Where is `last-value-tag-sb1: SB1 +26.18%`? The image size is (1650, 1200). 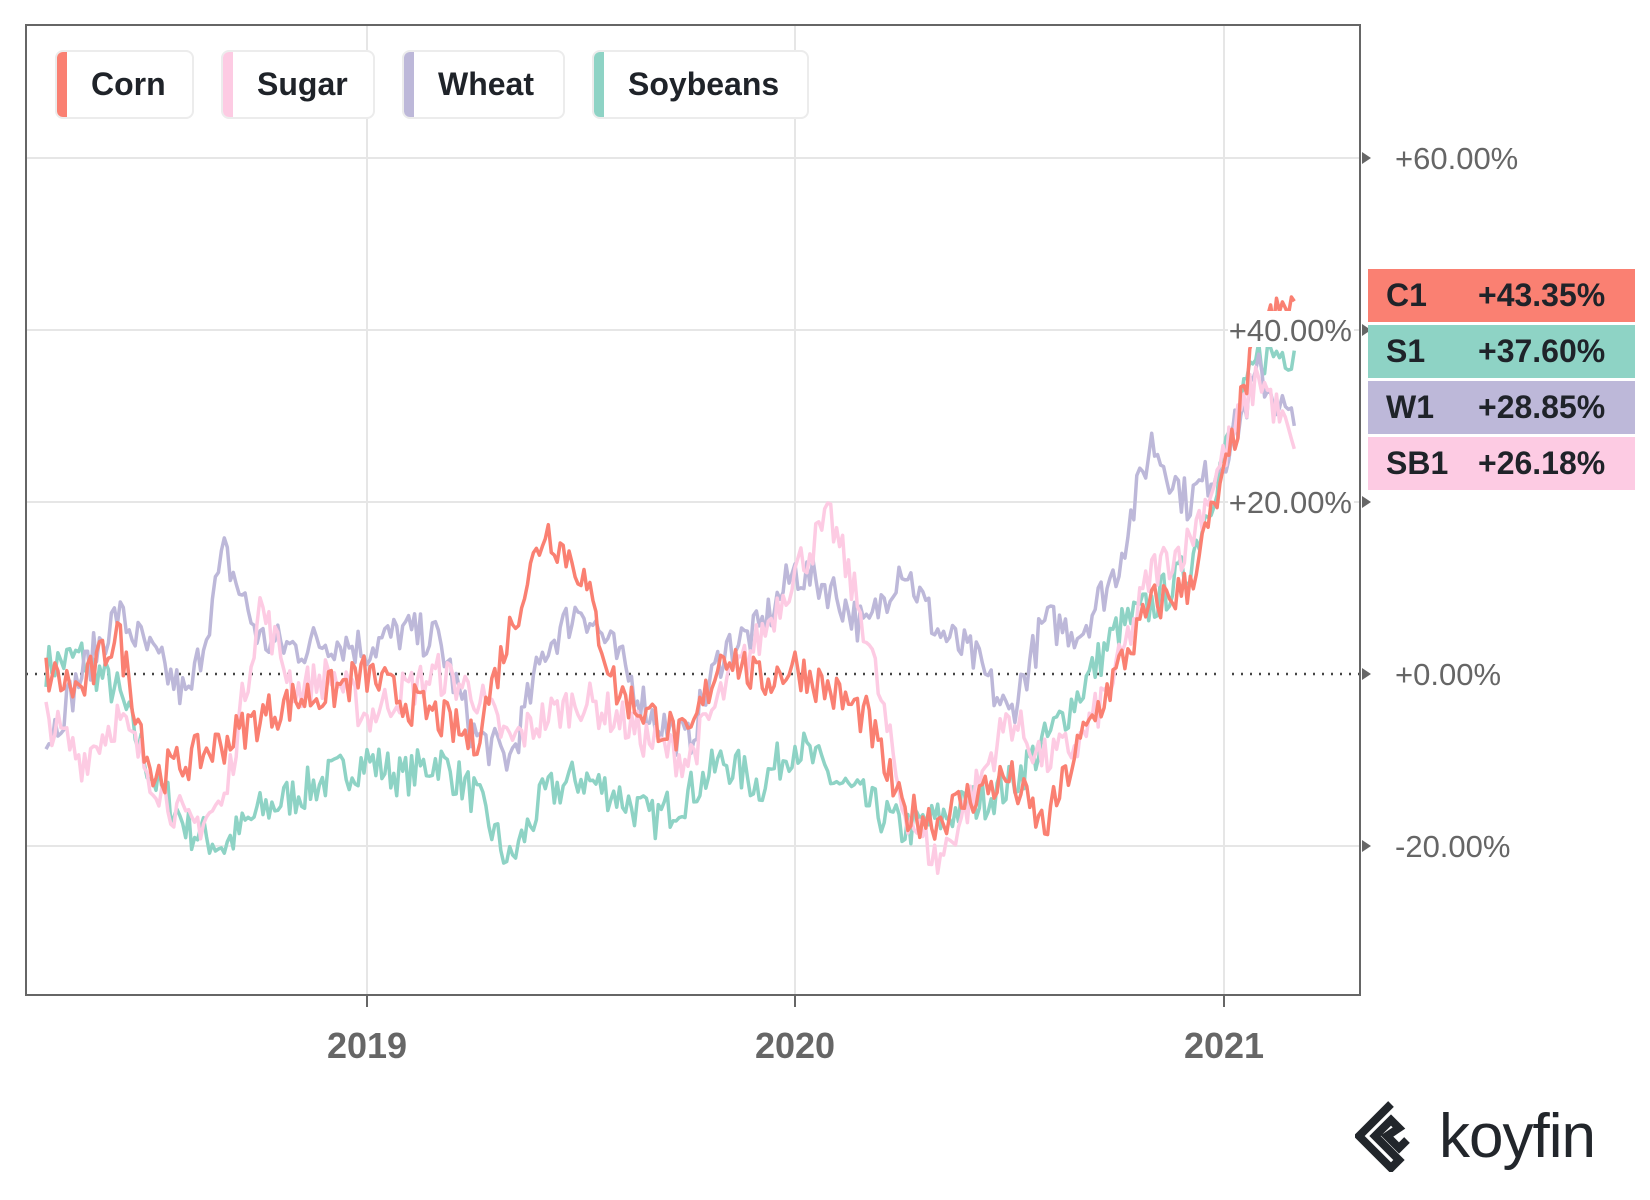
last-value-tag-sb1: SB1 +26.18% is located at coordinates (1501, 463).